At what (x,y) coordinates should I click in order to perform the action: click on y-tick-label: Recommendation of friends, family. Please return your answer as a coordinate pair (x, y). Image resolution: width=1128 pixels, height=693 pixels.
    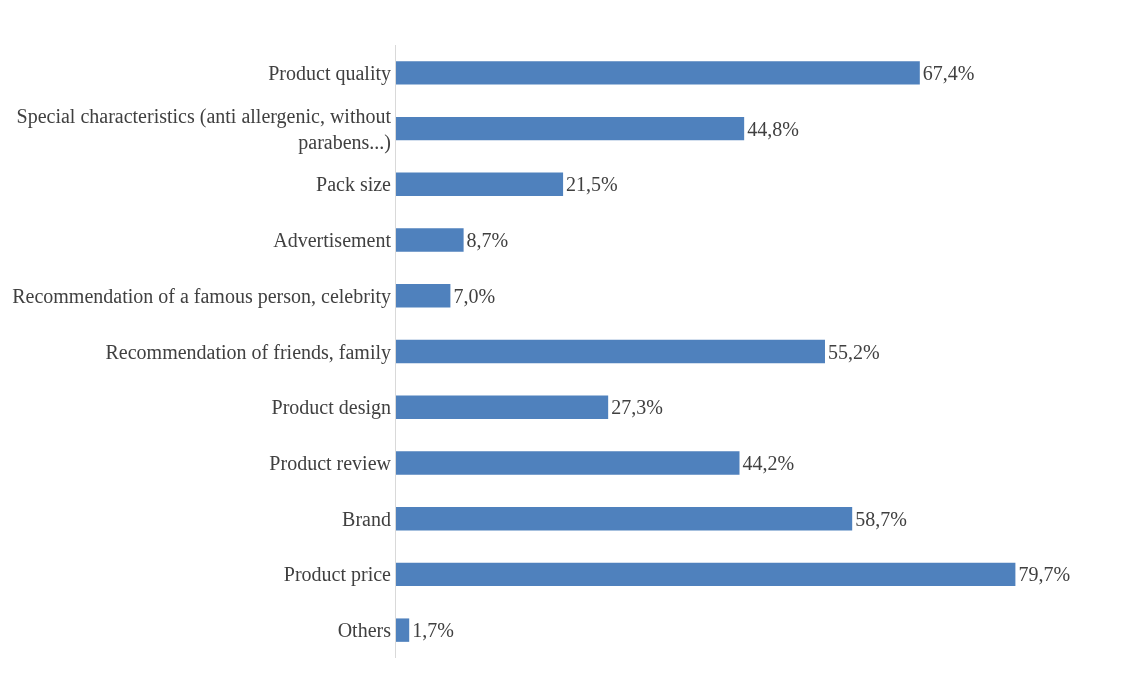
    Looking at the image, I should click on (248, 352).